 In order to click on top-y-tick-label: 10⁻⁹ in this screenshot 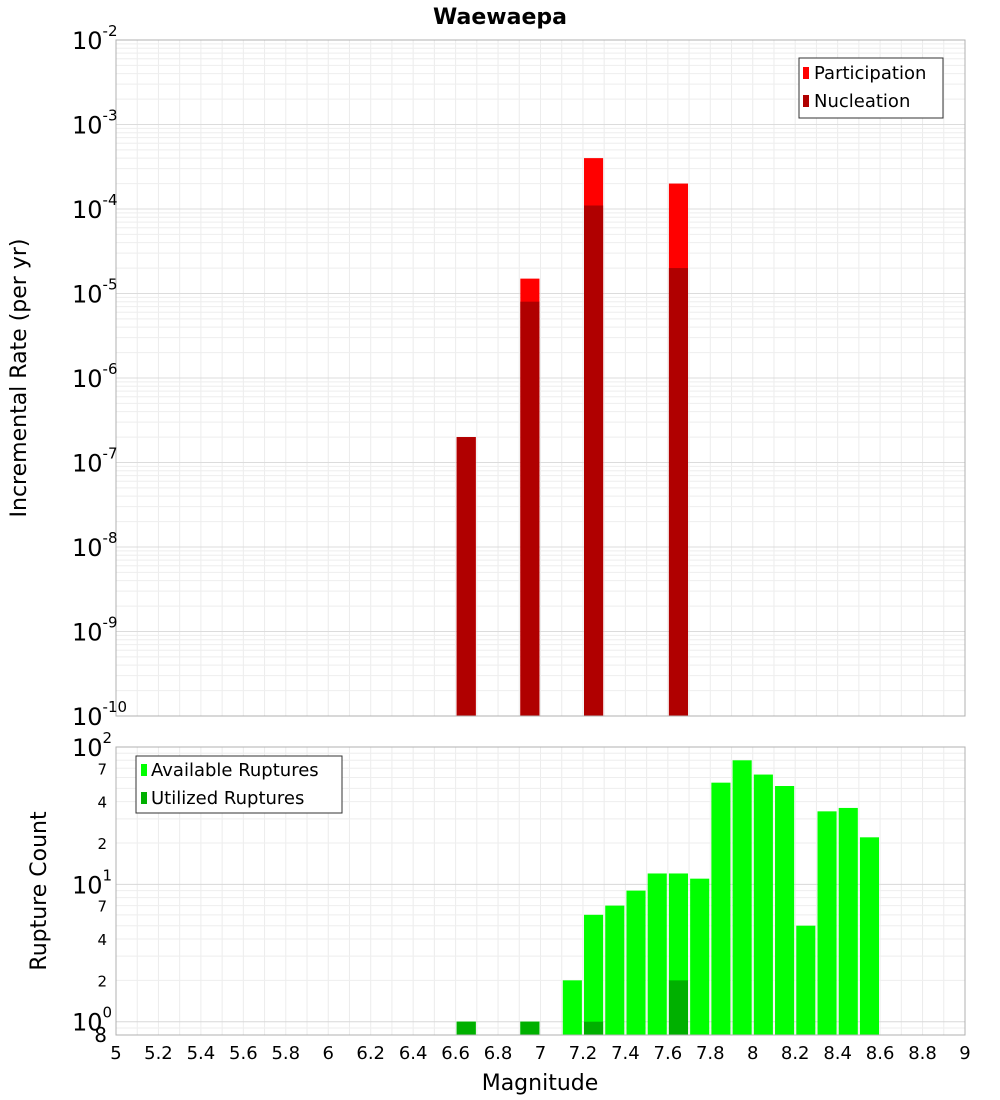, I will do `click(95, 630)`.